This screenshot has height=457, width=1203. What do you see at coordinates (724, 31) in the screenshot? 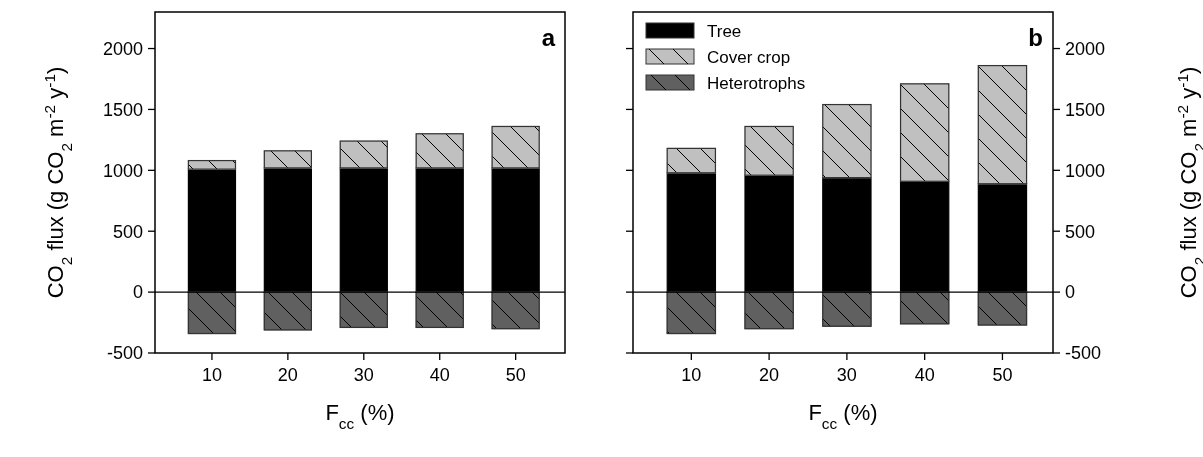
I see `legend-label: Tree` at bounding box center [724, 31].